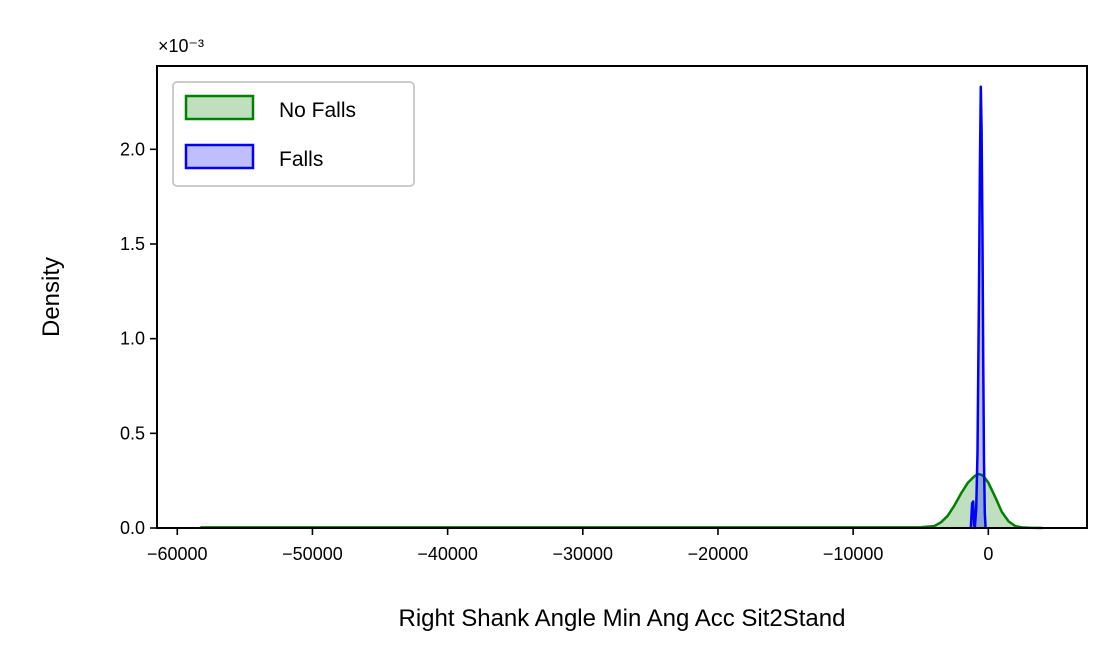 This screenshot has width=1116, height=666. I want to click on legend: No Falls Falls, so click(293, 134).